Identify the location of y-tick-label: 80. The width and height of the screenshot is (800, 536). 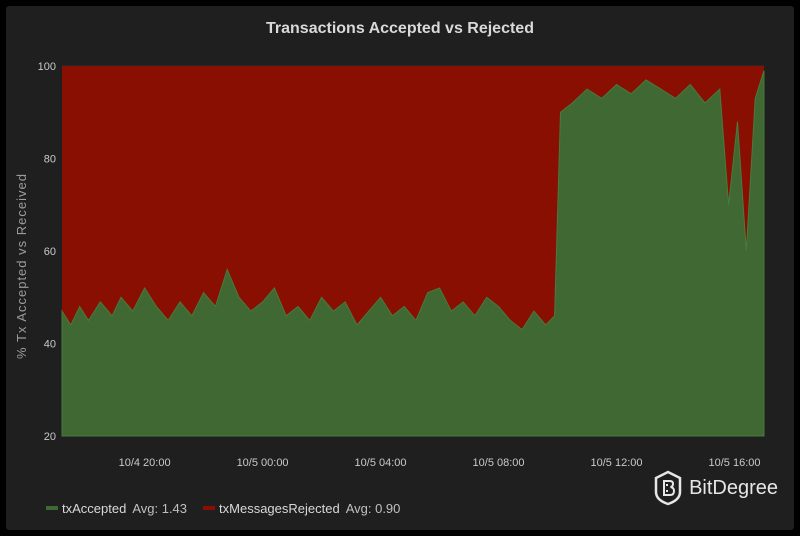
(50, 160).